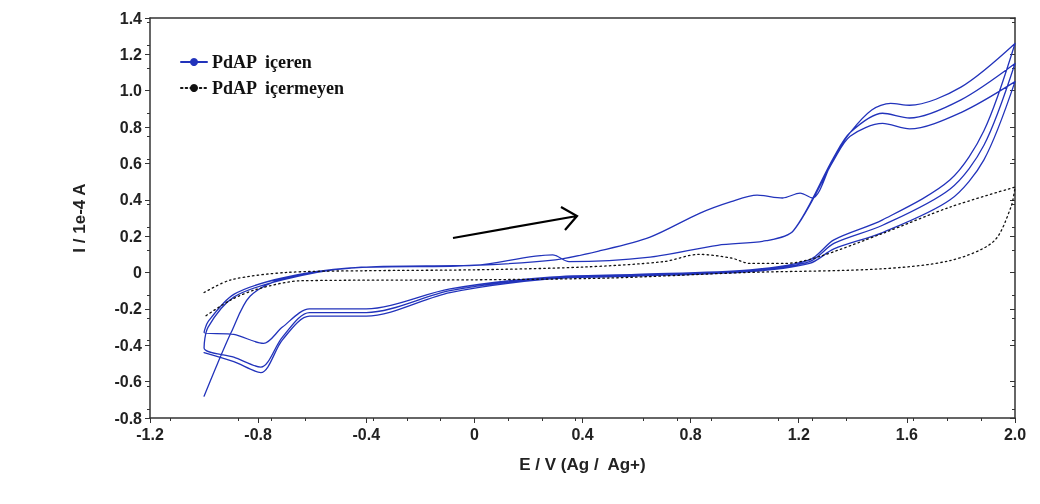  What do you see at coordinates (278, 88) in the screenshot?
I see `legend-label: PdAP içermeyen` at bounding box center [278, 88].